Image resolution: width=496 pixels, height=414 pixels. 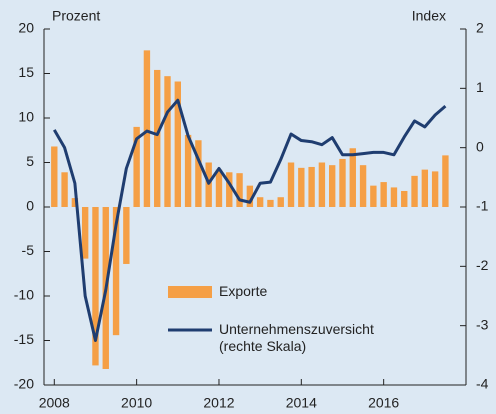 What do you see at coordinates (136, 403) in the screenshot?
I see `x-tick-label: 2010` at bounding box center [136, 403].